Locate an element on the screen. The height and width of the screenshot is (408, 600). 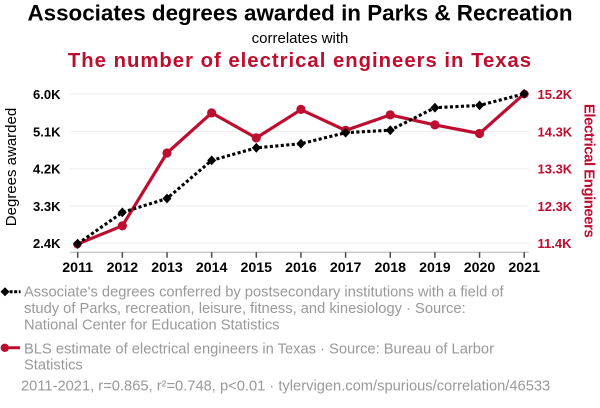
svg-text: 5.1K is located at coordinates (47, 131).